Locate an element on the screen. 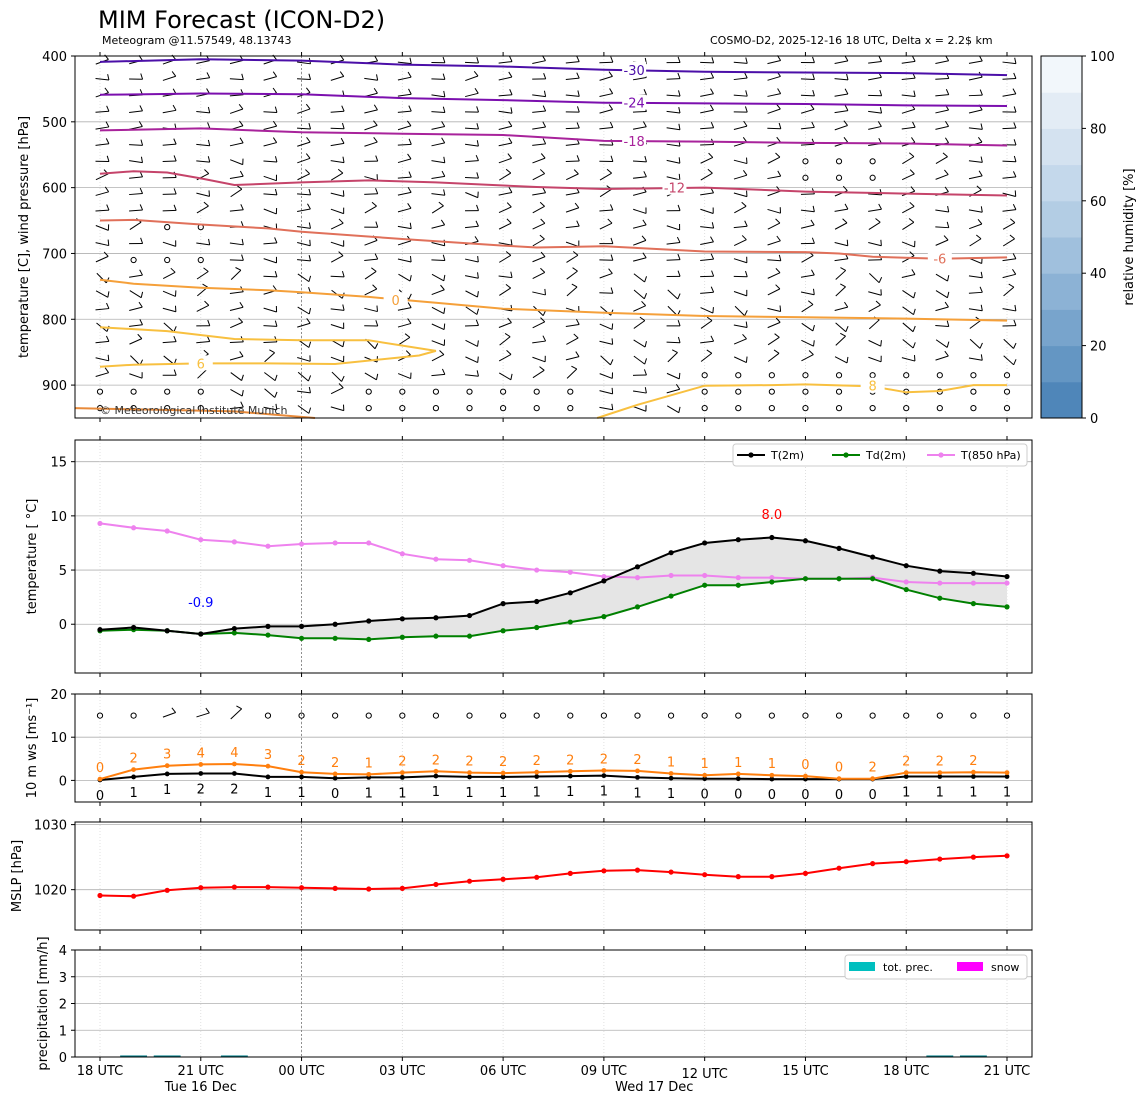 This screenshot has height=1105, width=1148. series-line is located at coordinates (553, 586).